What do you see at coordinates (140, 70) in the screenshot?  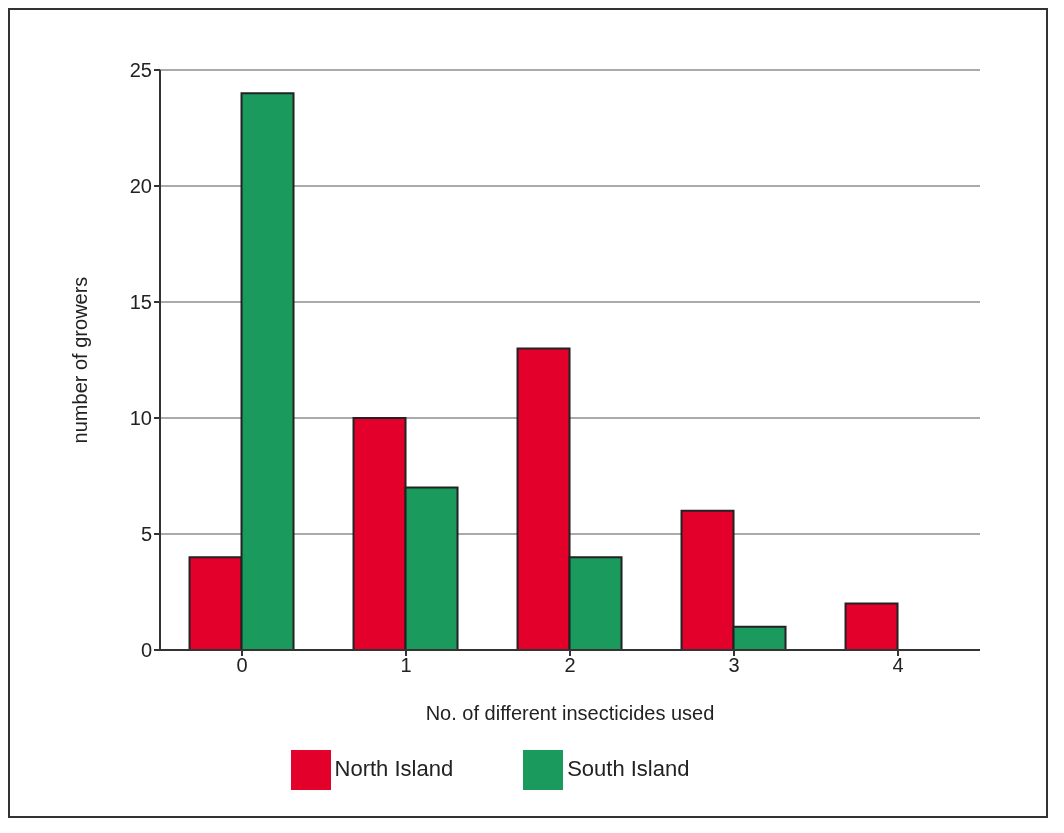 I see `y-tick-label: 25` at bounding box center [140, 70].